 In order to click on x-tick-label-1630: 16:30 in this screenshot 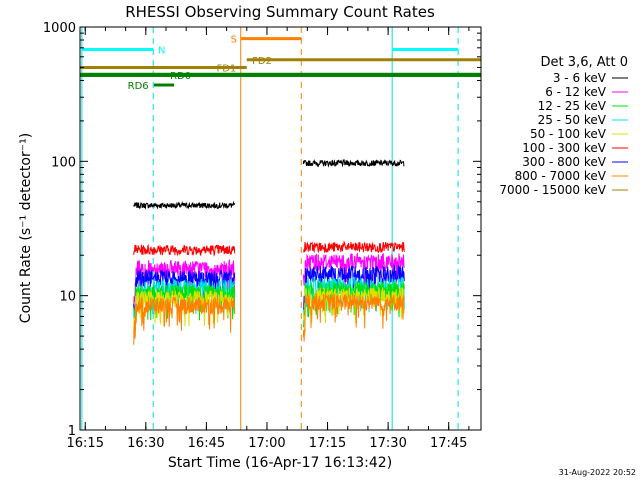, I will do `click(145, 443)`.